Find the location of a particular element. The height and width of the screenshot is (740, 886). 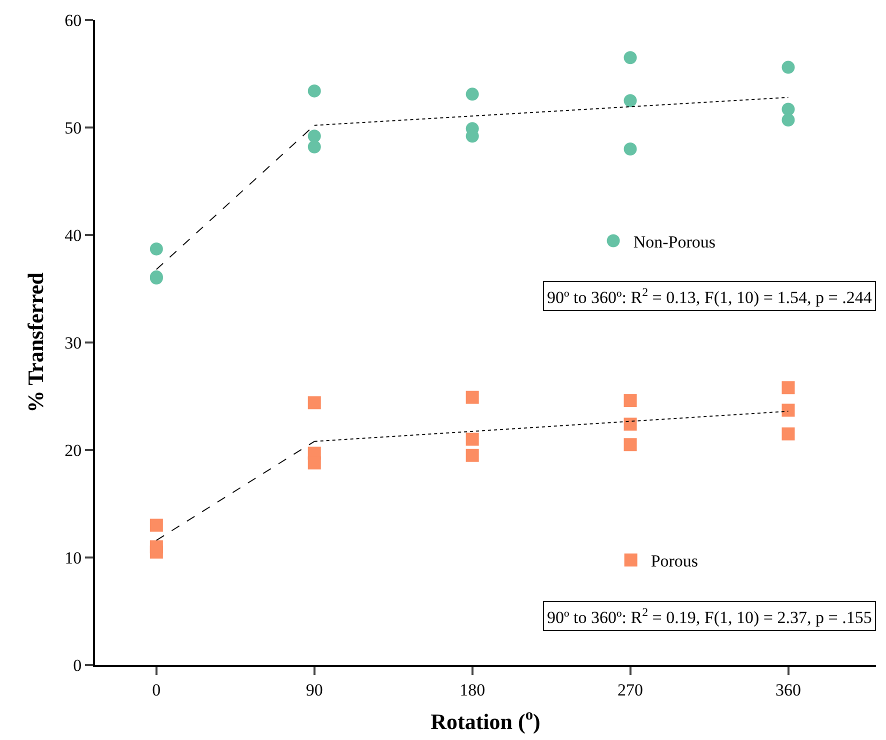

x-axis-title: Rotation ($^{o}$) is located at coordinates (485, 720).